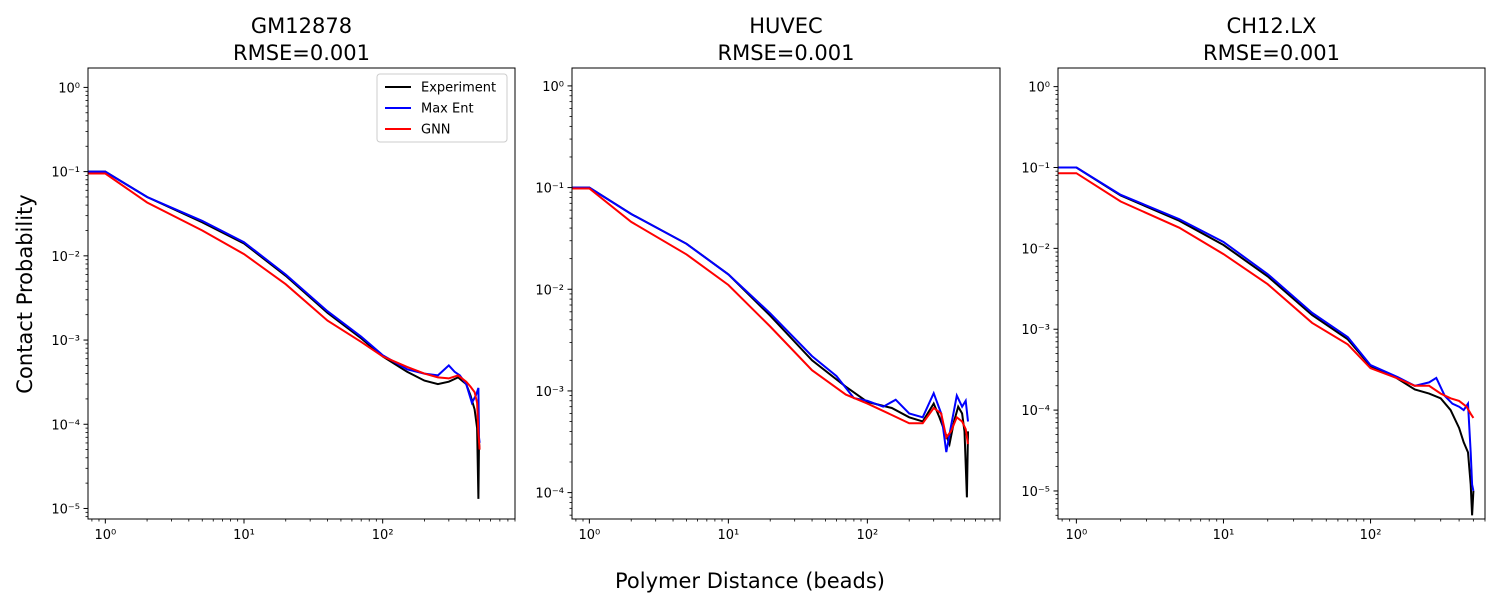 The width and height of the screenshot is (1500, 600). Describe the element at coordinates (750, 581) in the screenshot. I see `x-axis-label: Polymer Distance (beads)` at that location.